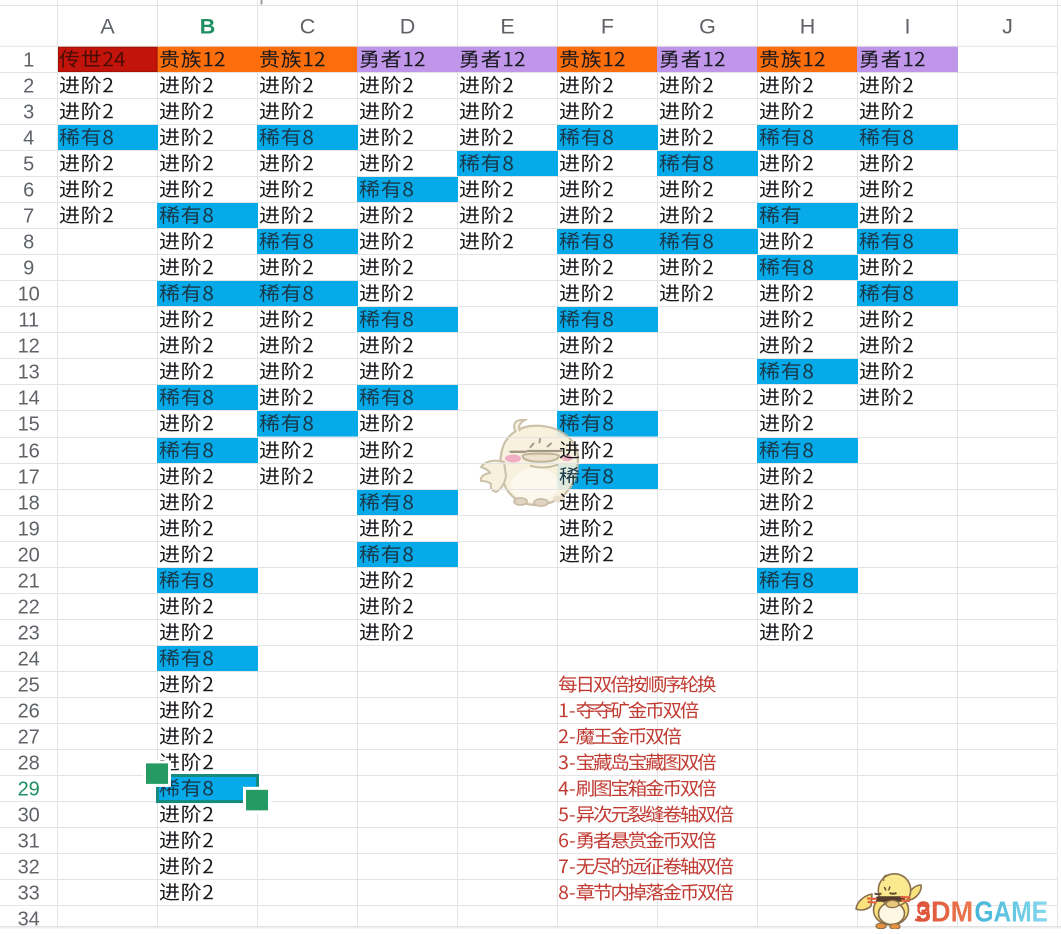 This screenshot has height=934, width=1061. What do you see at coordinates (1007, 27) in the screenshot?
I see `svg-text: J` at bounding box center [1007, 27].